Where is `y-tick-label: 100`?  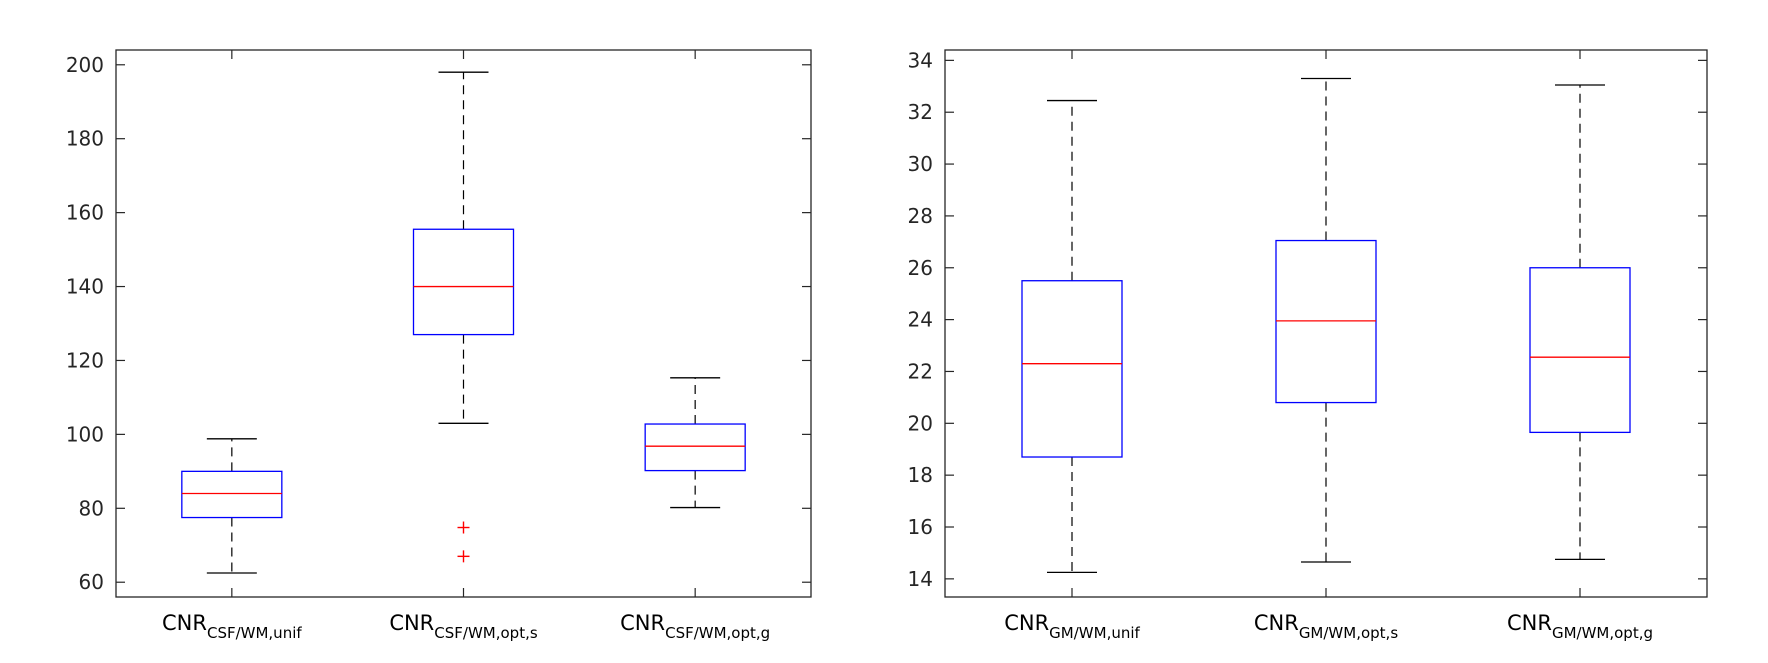
y-tick-label: 100 is located at coordinates (85, 434).